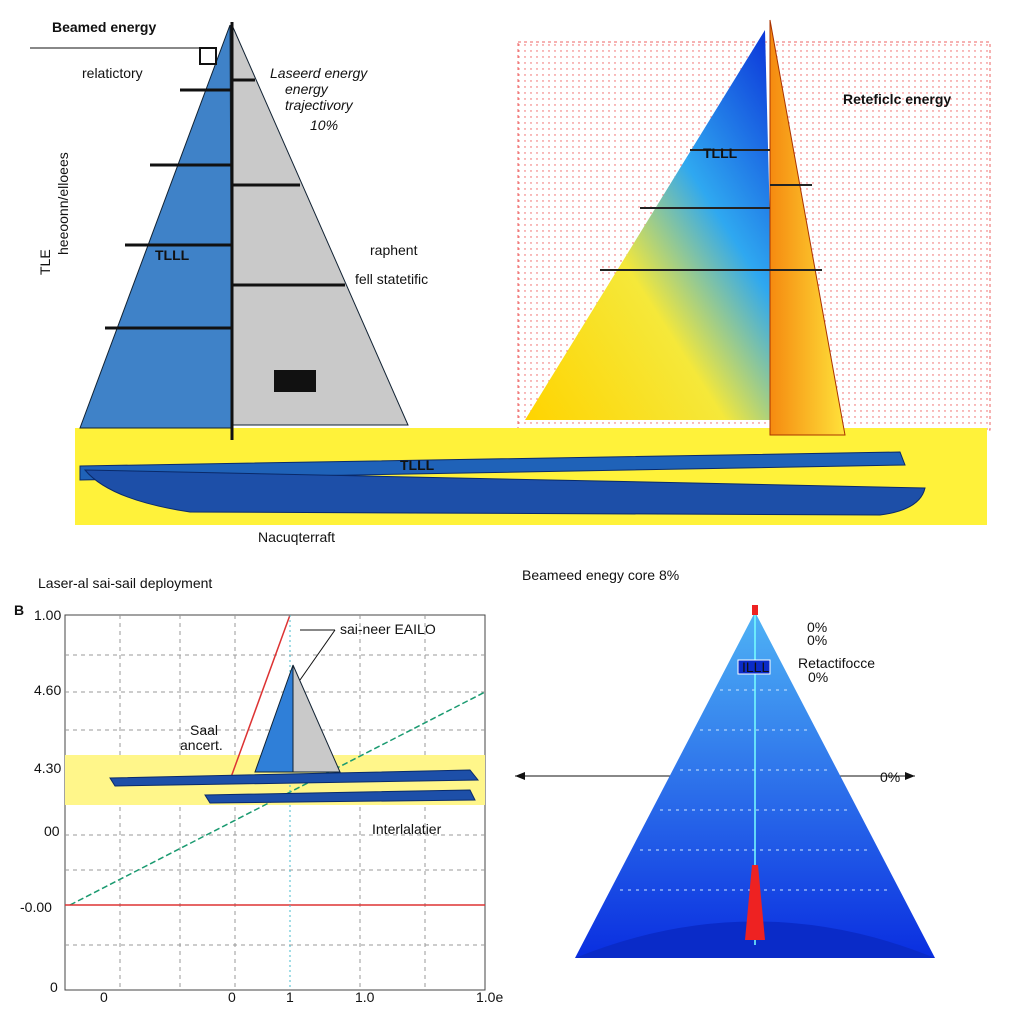  I want to click on x-tick-label: 1, so click(290, 997).